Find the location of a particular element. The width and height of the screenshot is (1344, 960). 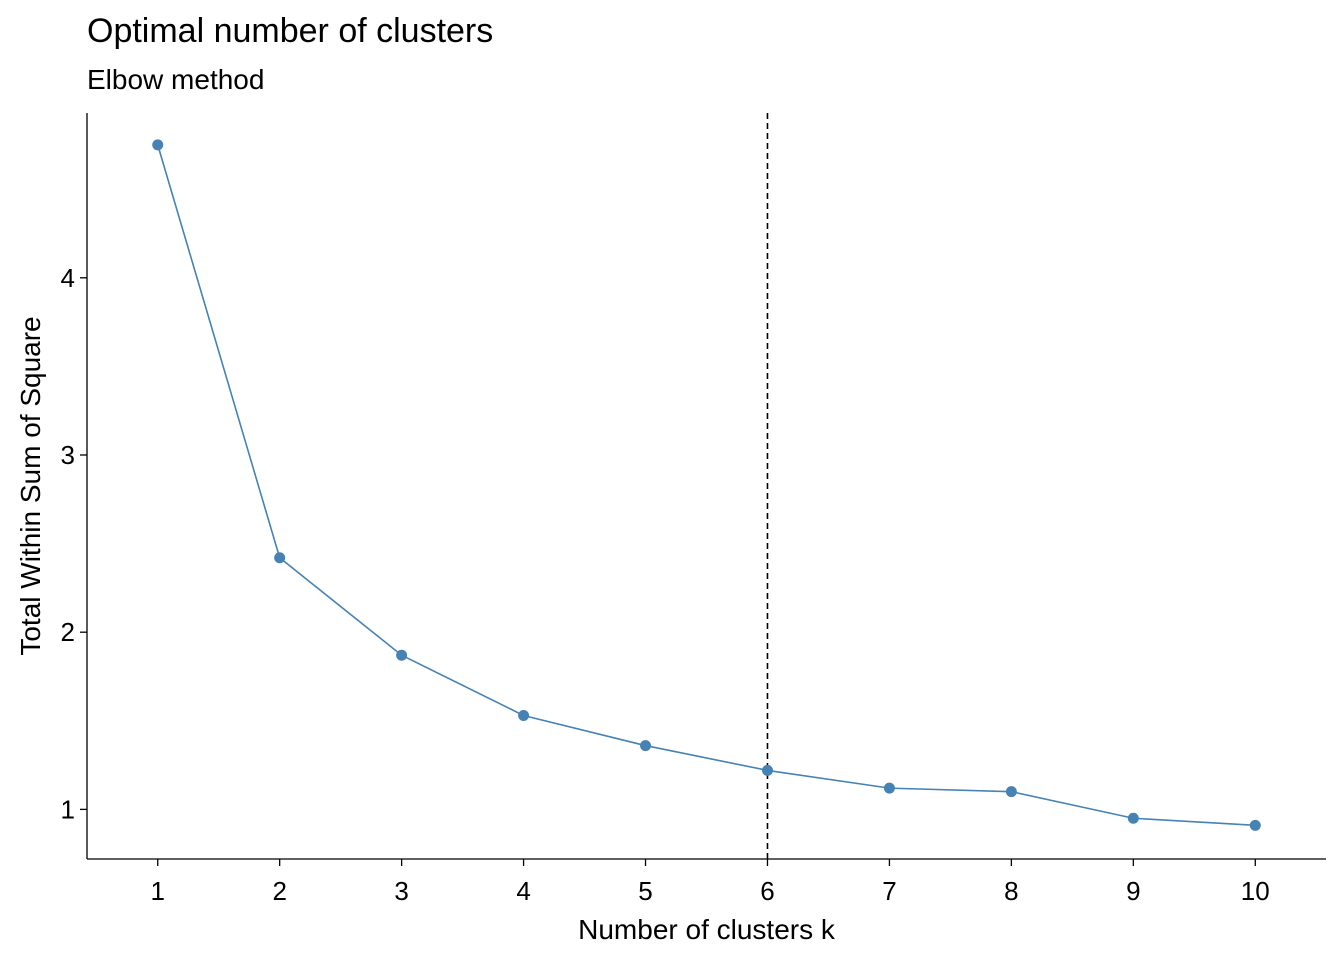

x-tick-label: 3 is located at coordinates (401, 891).